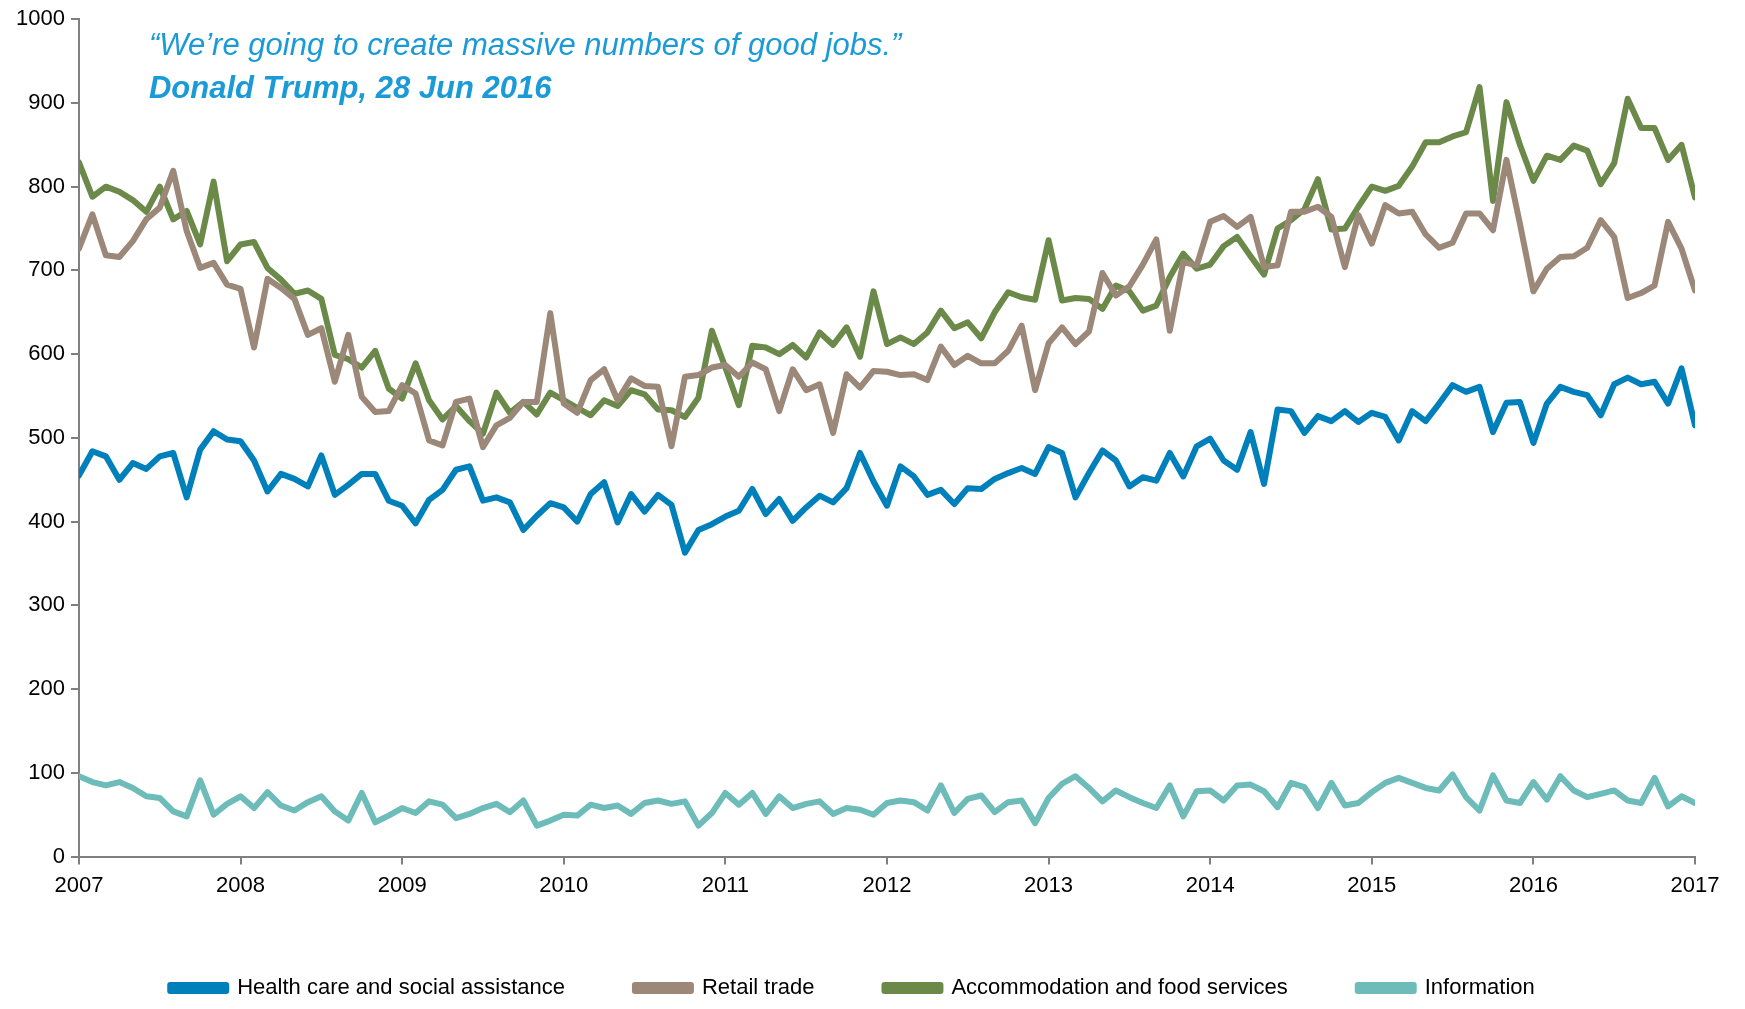 The height and width of the screenshot is (1009, 1745). What do you see at coordinates (46, 269) in the screenshot?
I see `y-tick-label: 700` at bounding box center [46, 269].